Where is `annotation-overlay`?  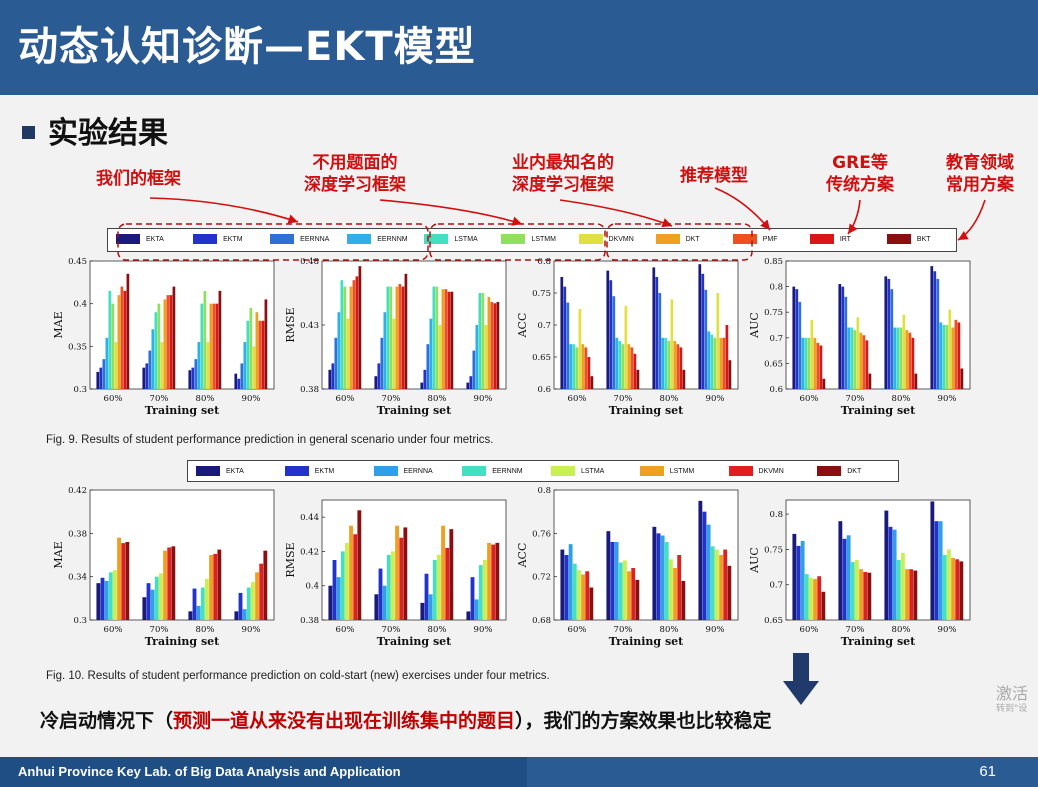
annotation-overlay is located at coordinates (551, 224).